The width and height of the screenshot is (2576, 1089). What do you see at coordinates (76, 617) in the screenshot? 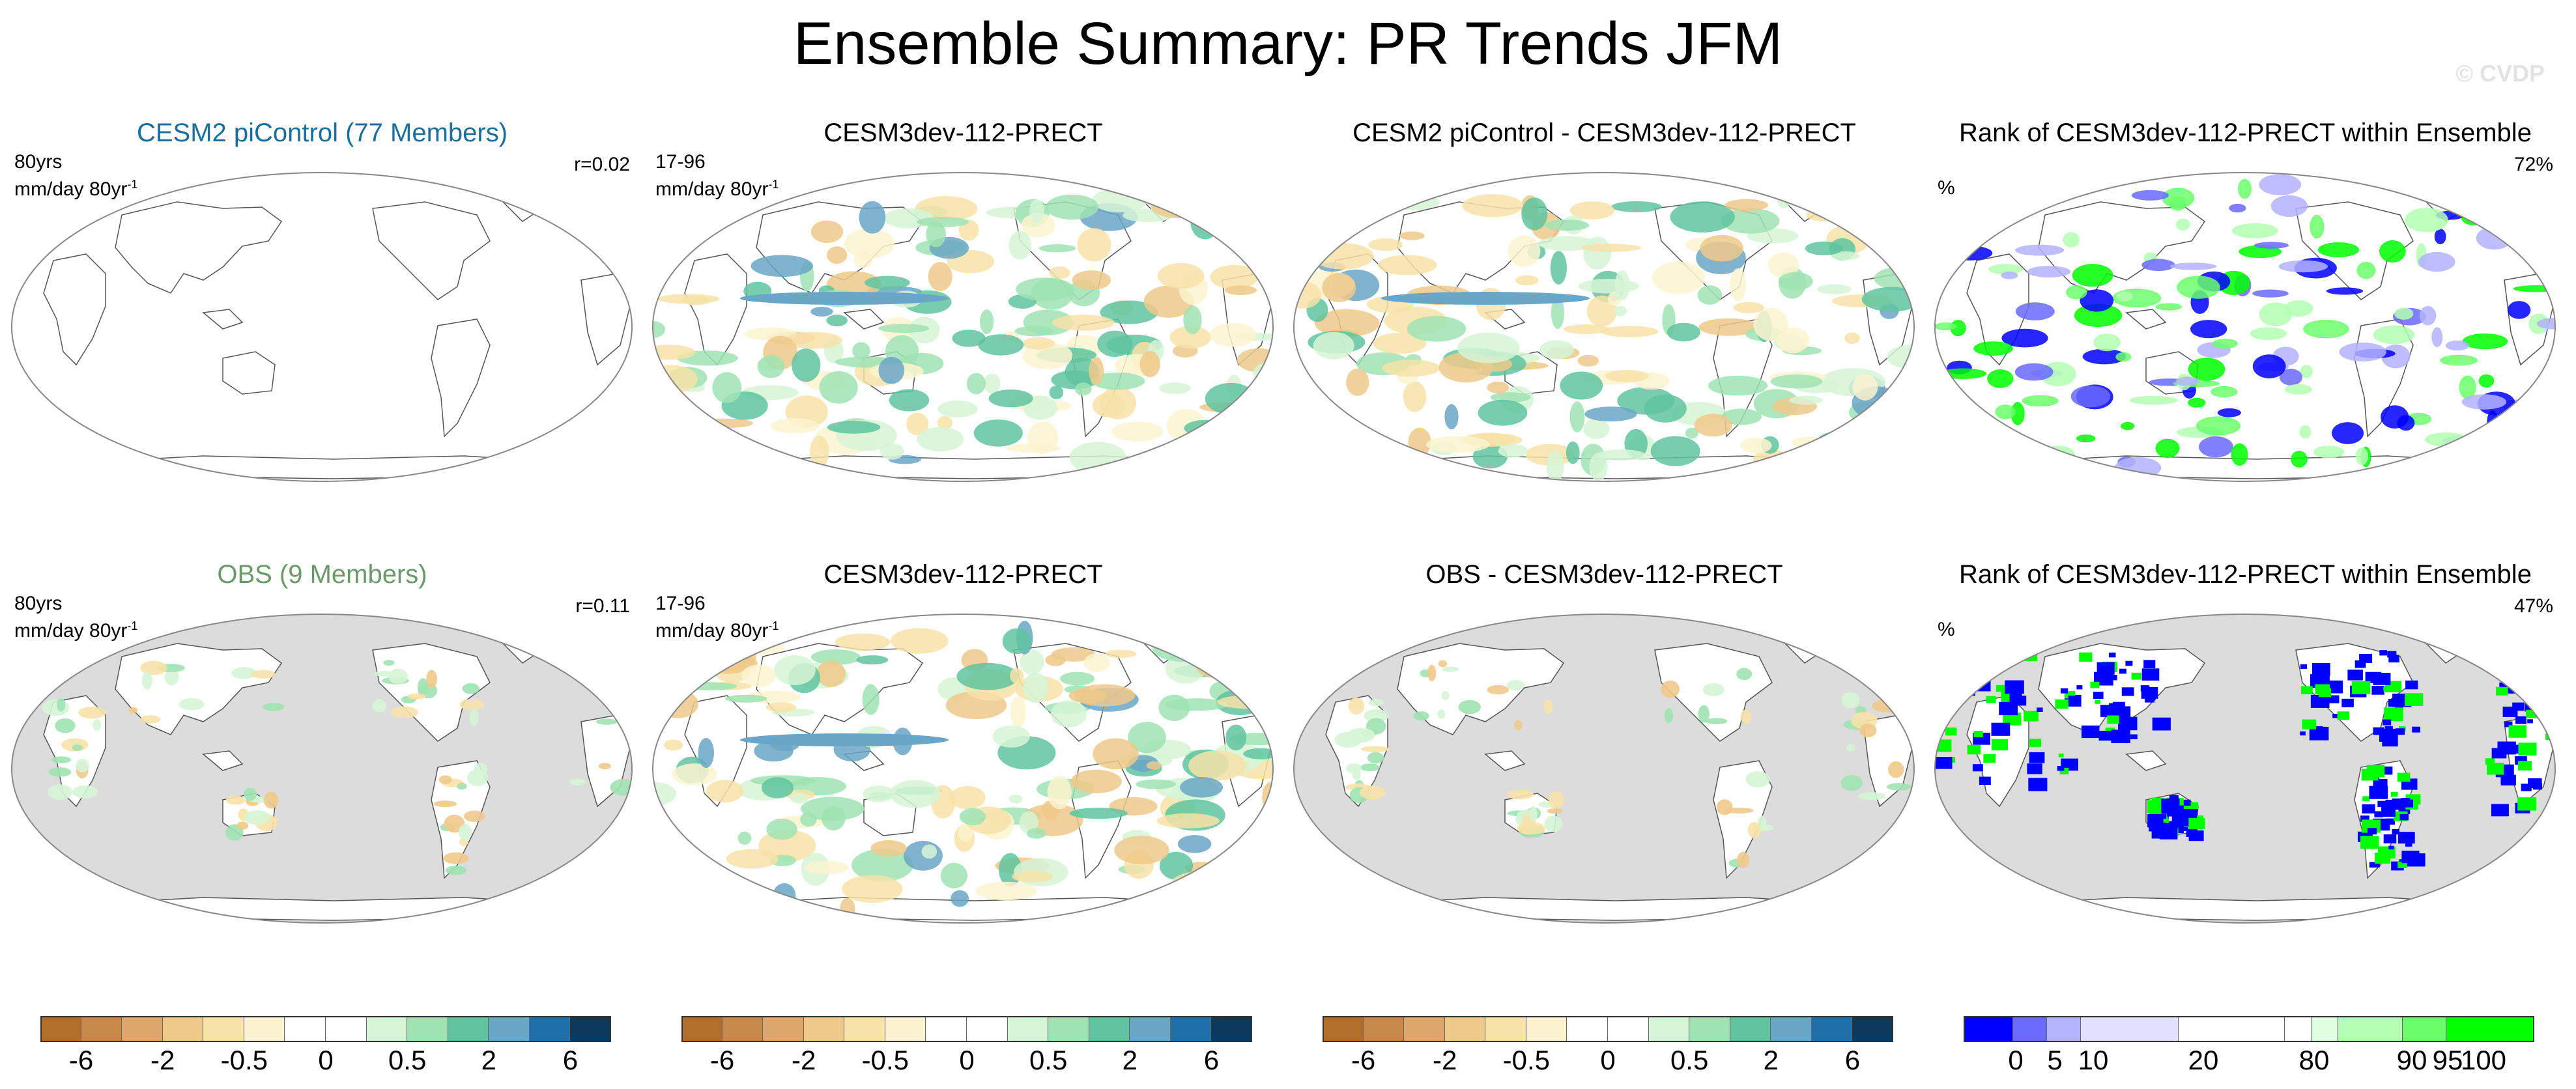
I see `panel-units-label: 80yrs mm/day 80yr-1` at bounding box center [76, 617].